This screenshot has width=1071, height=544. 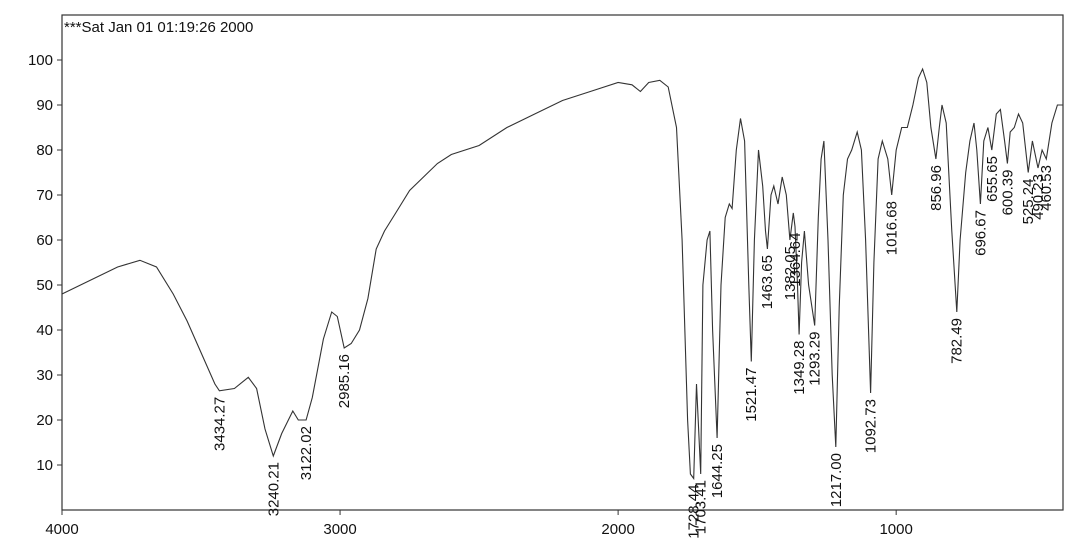 I want to click on x-tick-label: 1000, so click(x=895, y=529).